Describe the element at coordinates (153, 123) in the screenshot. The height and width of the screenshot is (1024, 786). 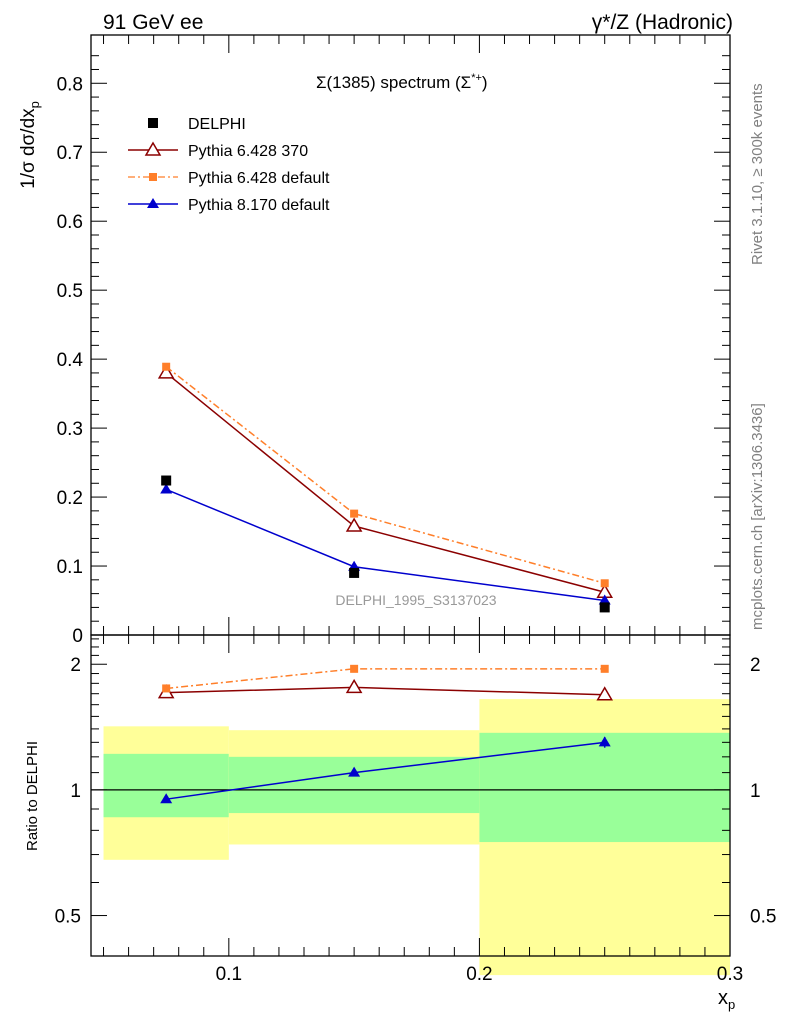
I see `legend-marker-delphi` at that location.